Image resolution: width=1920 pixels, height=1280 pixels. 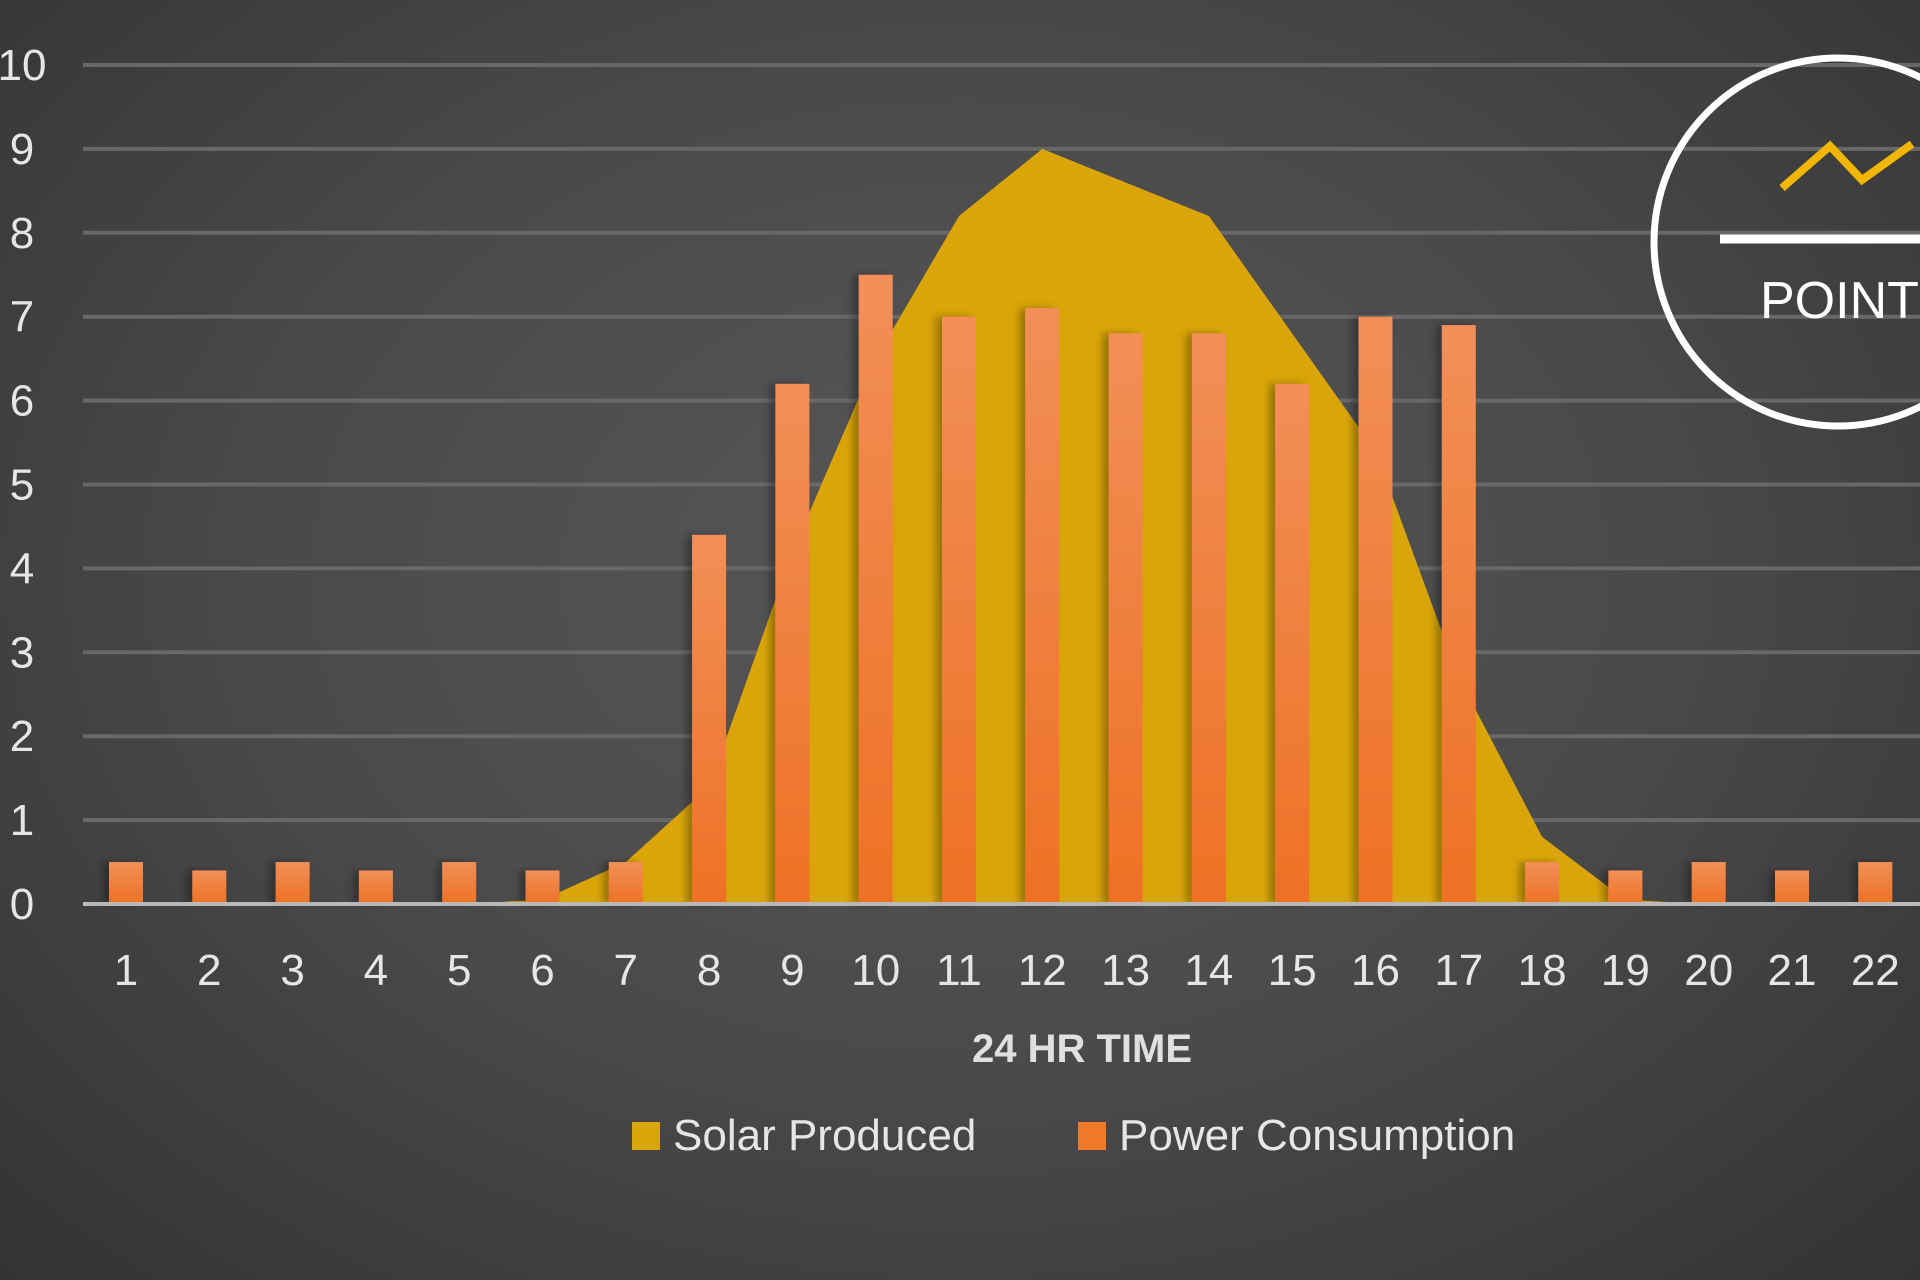 What do you see at coordinates (824, 1135) in the screenshot?
I see `legend-label-solar: Solar Produced` at bounding box center [824, 1135].